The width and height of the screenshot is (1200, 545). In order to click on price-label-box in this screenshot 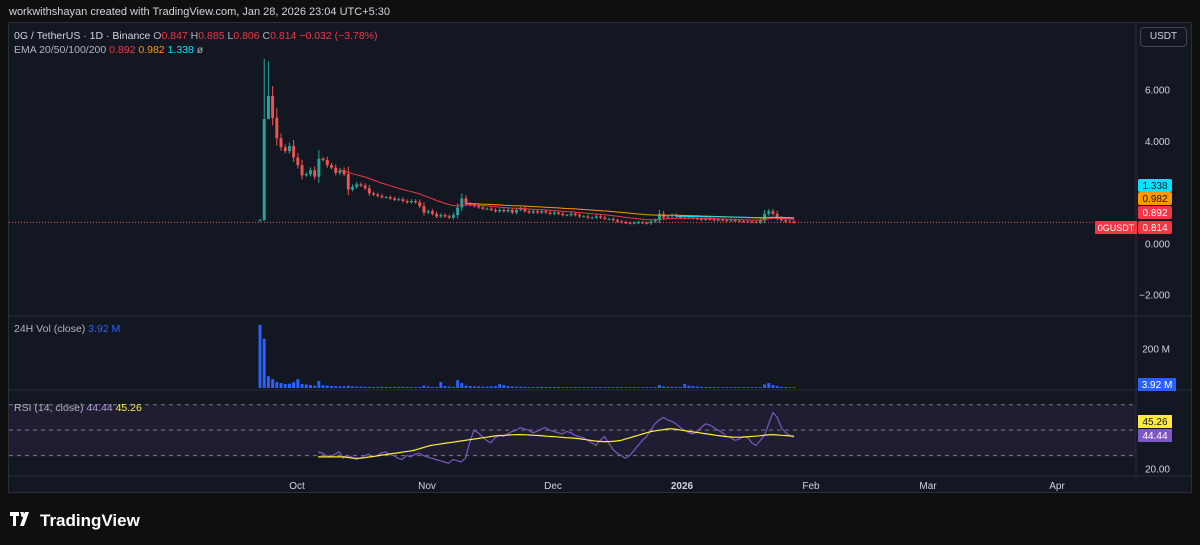, I will do `click(1155, 185)`.